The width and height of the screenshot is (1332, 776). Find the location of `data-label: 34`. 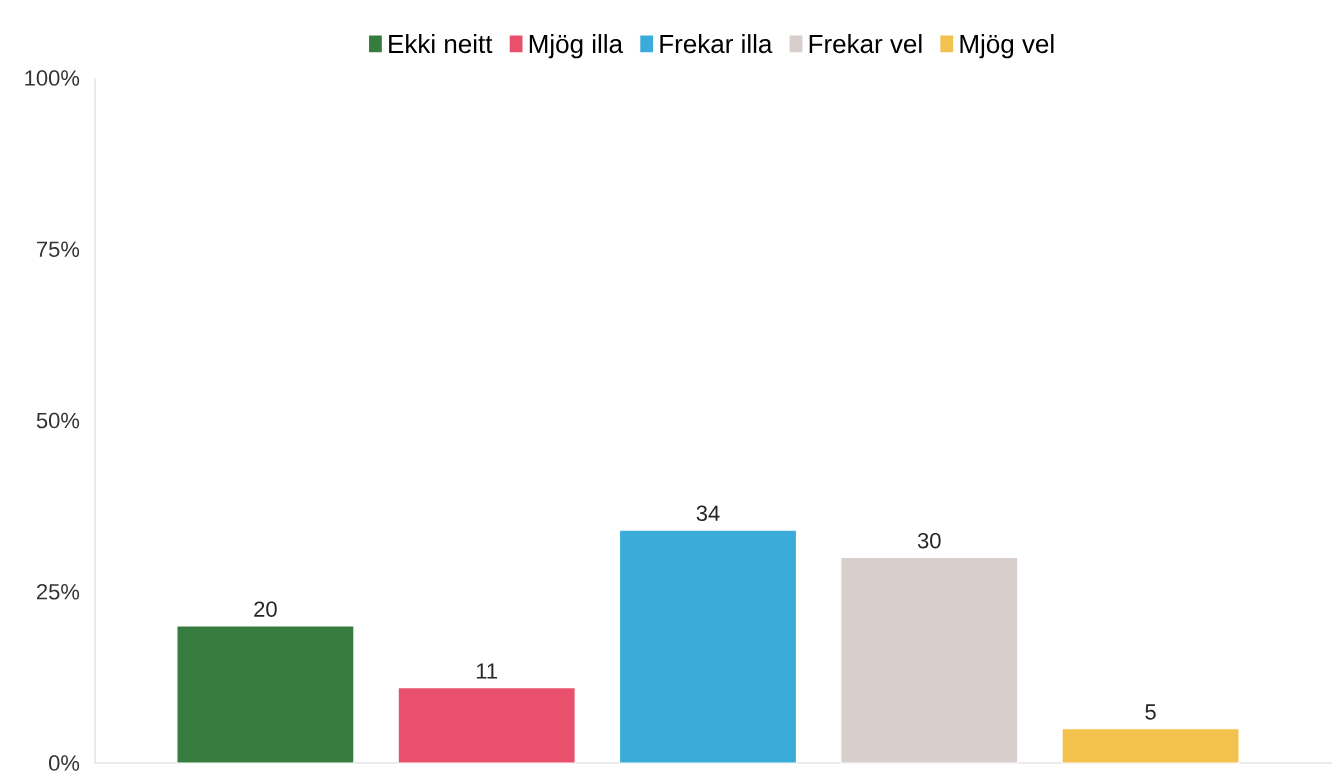

data-label: 34 is located at coordinates (708, 513).